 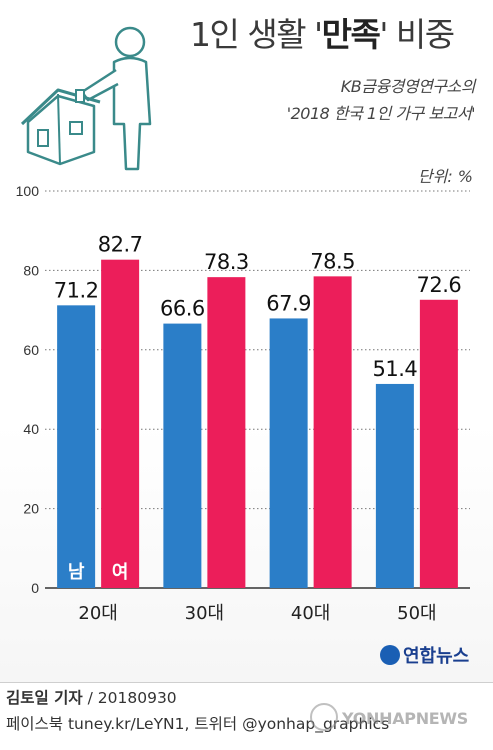 I want to click on y-tick-label: 60, so click(x=31, y=350).